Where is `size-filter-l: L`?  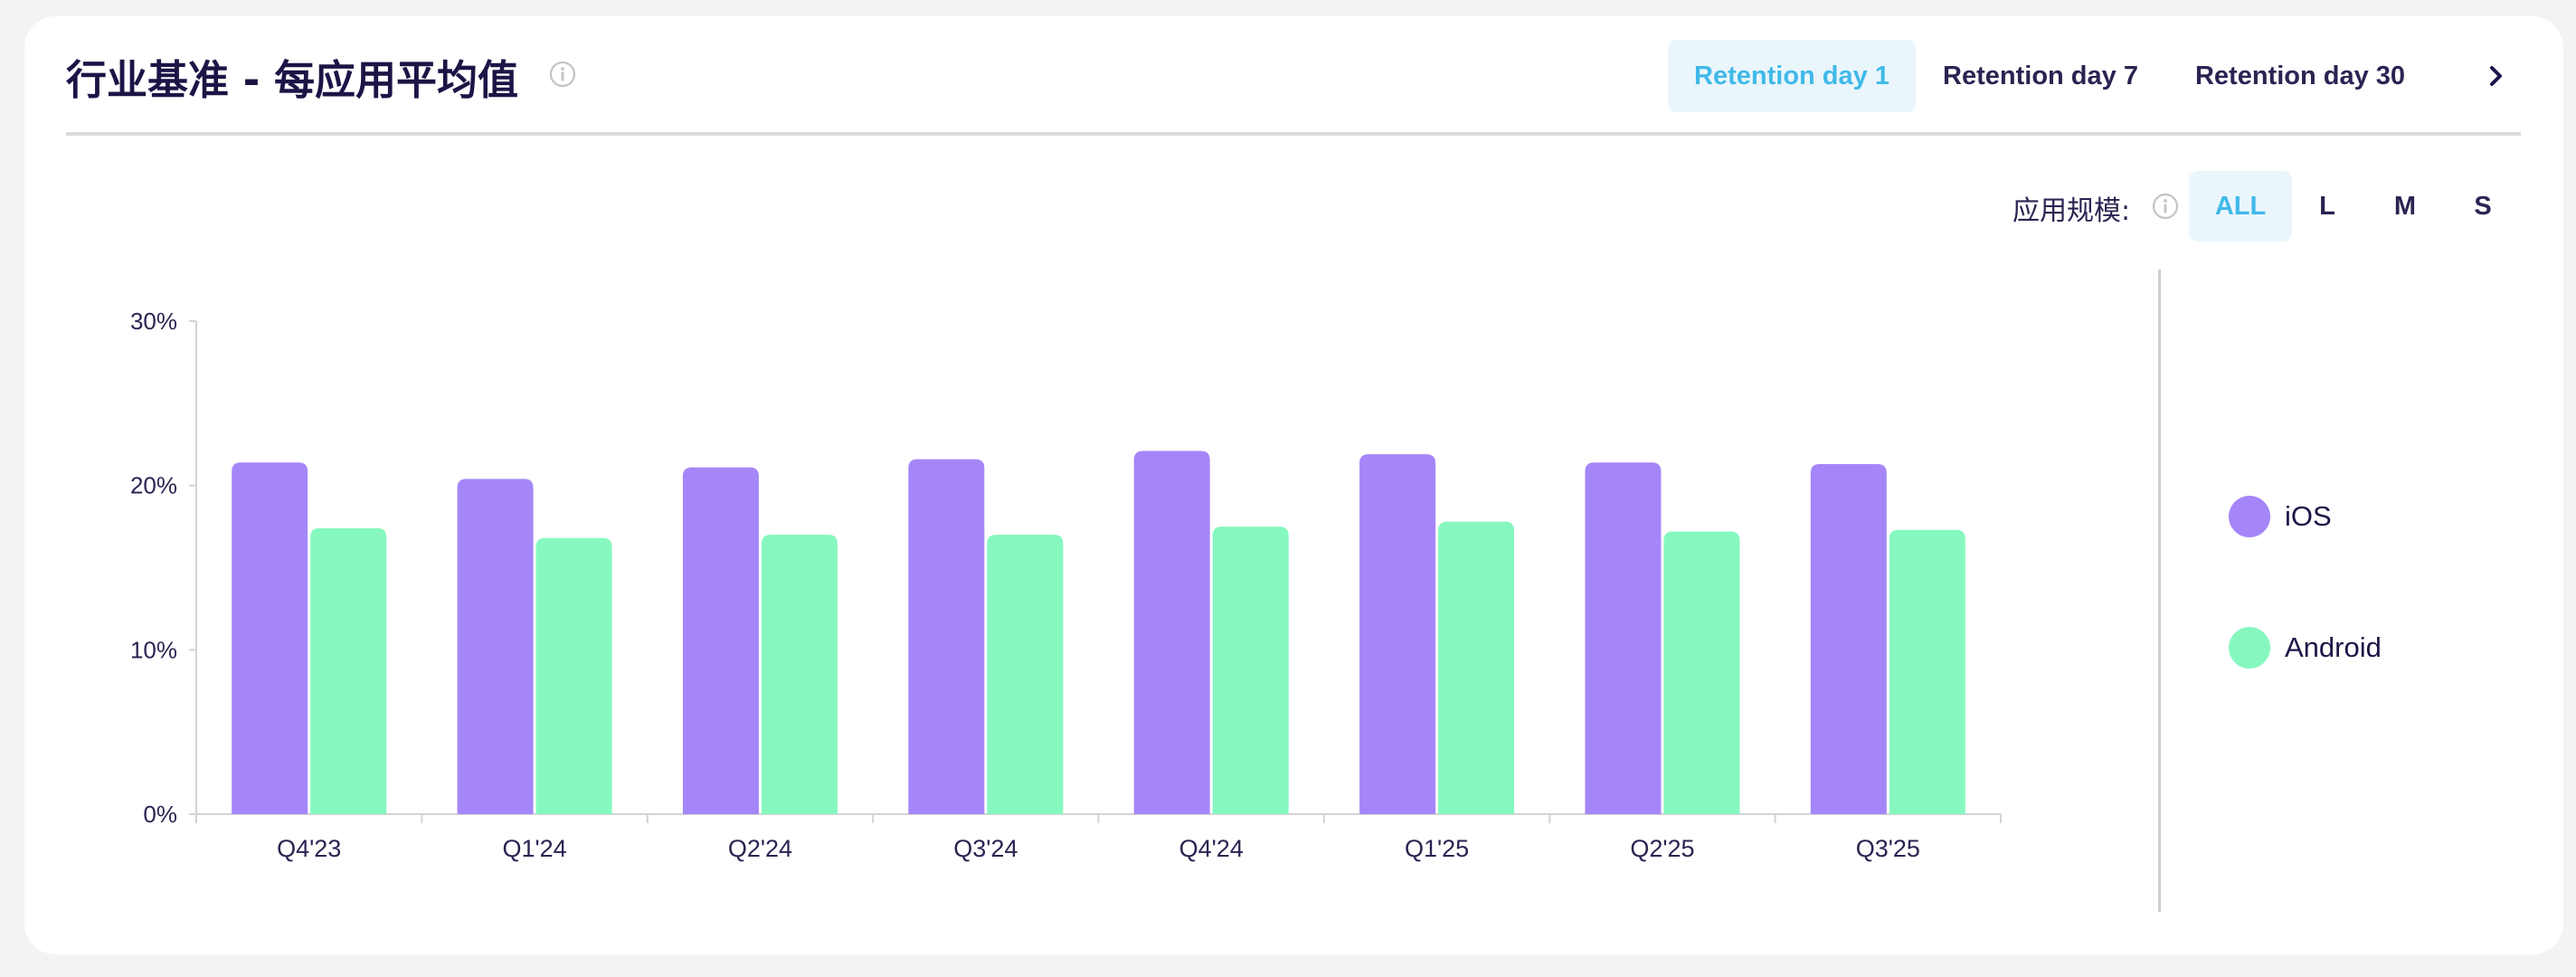
size-filter-l: L is located at coordinates (2327, 206).